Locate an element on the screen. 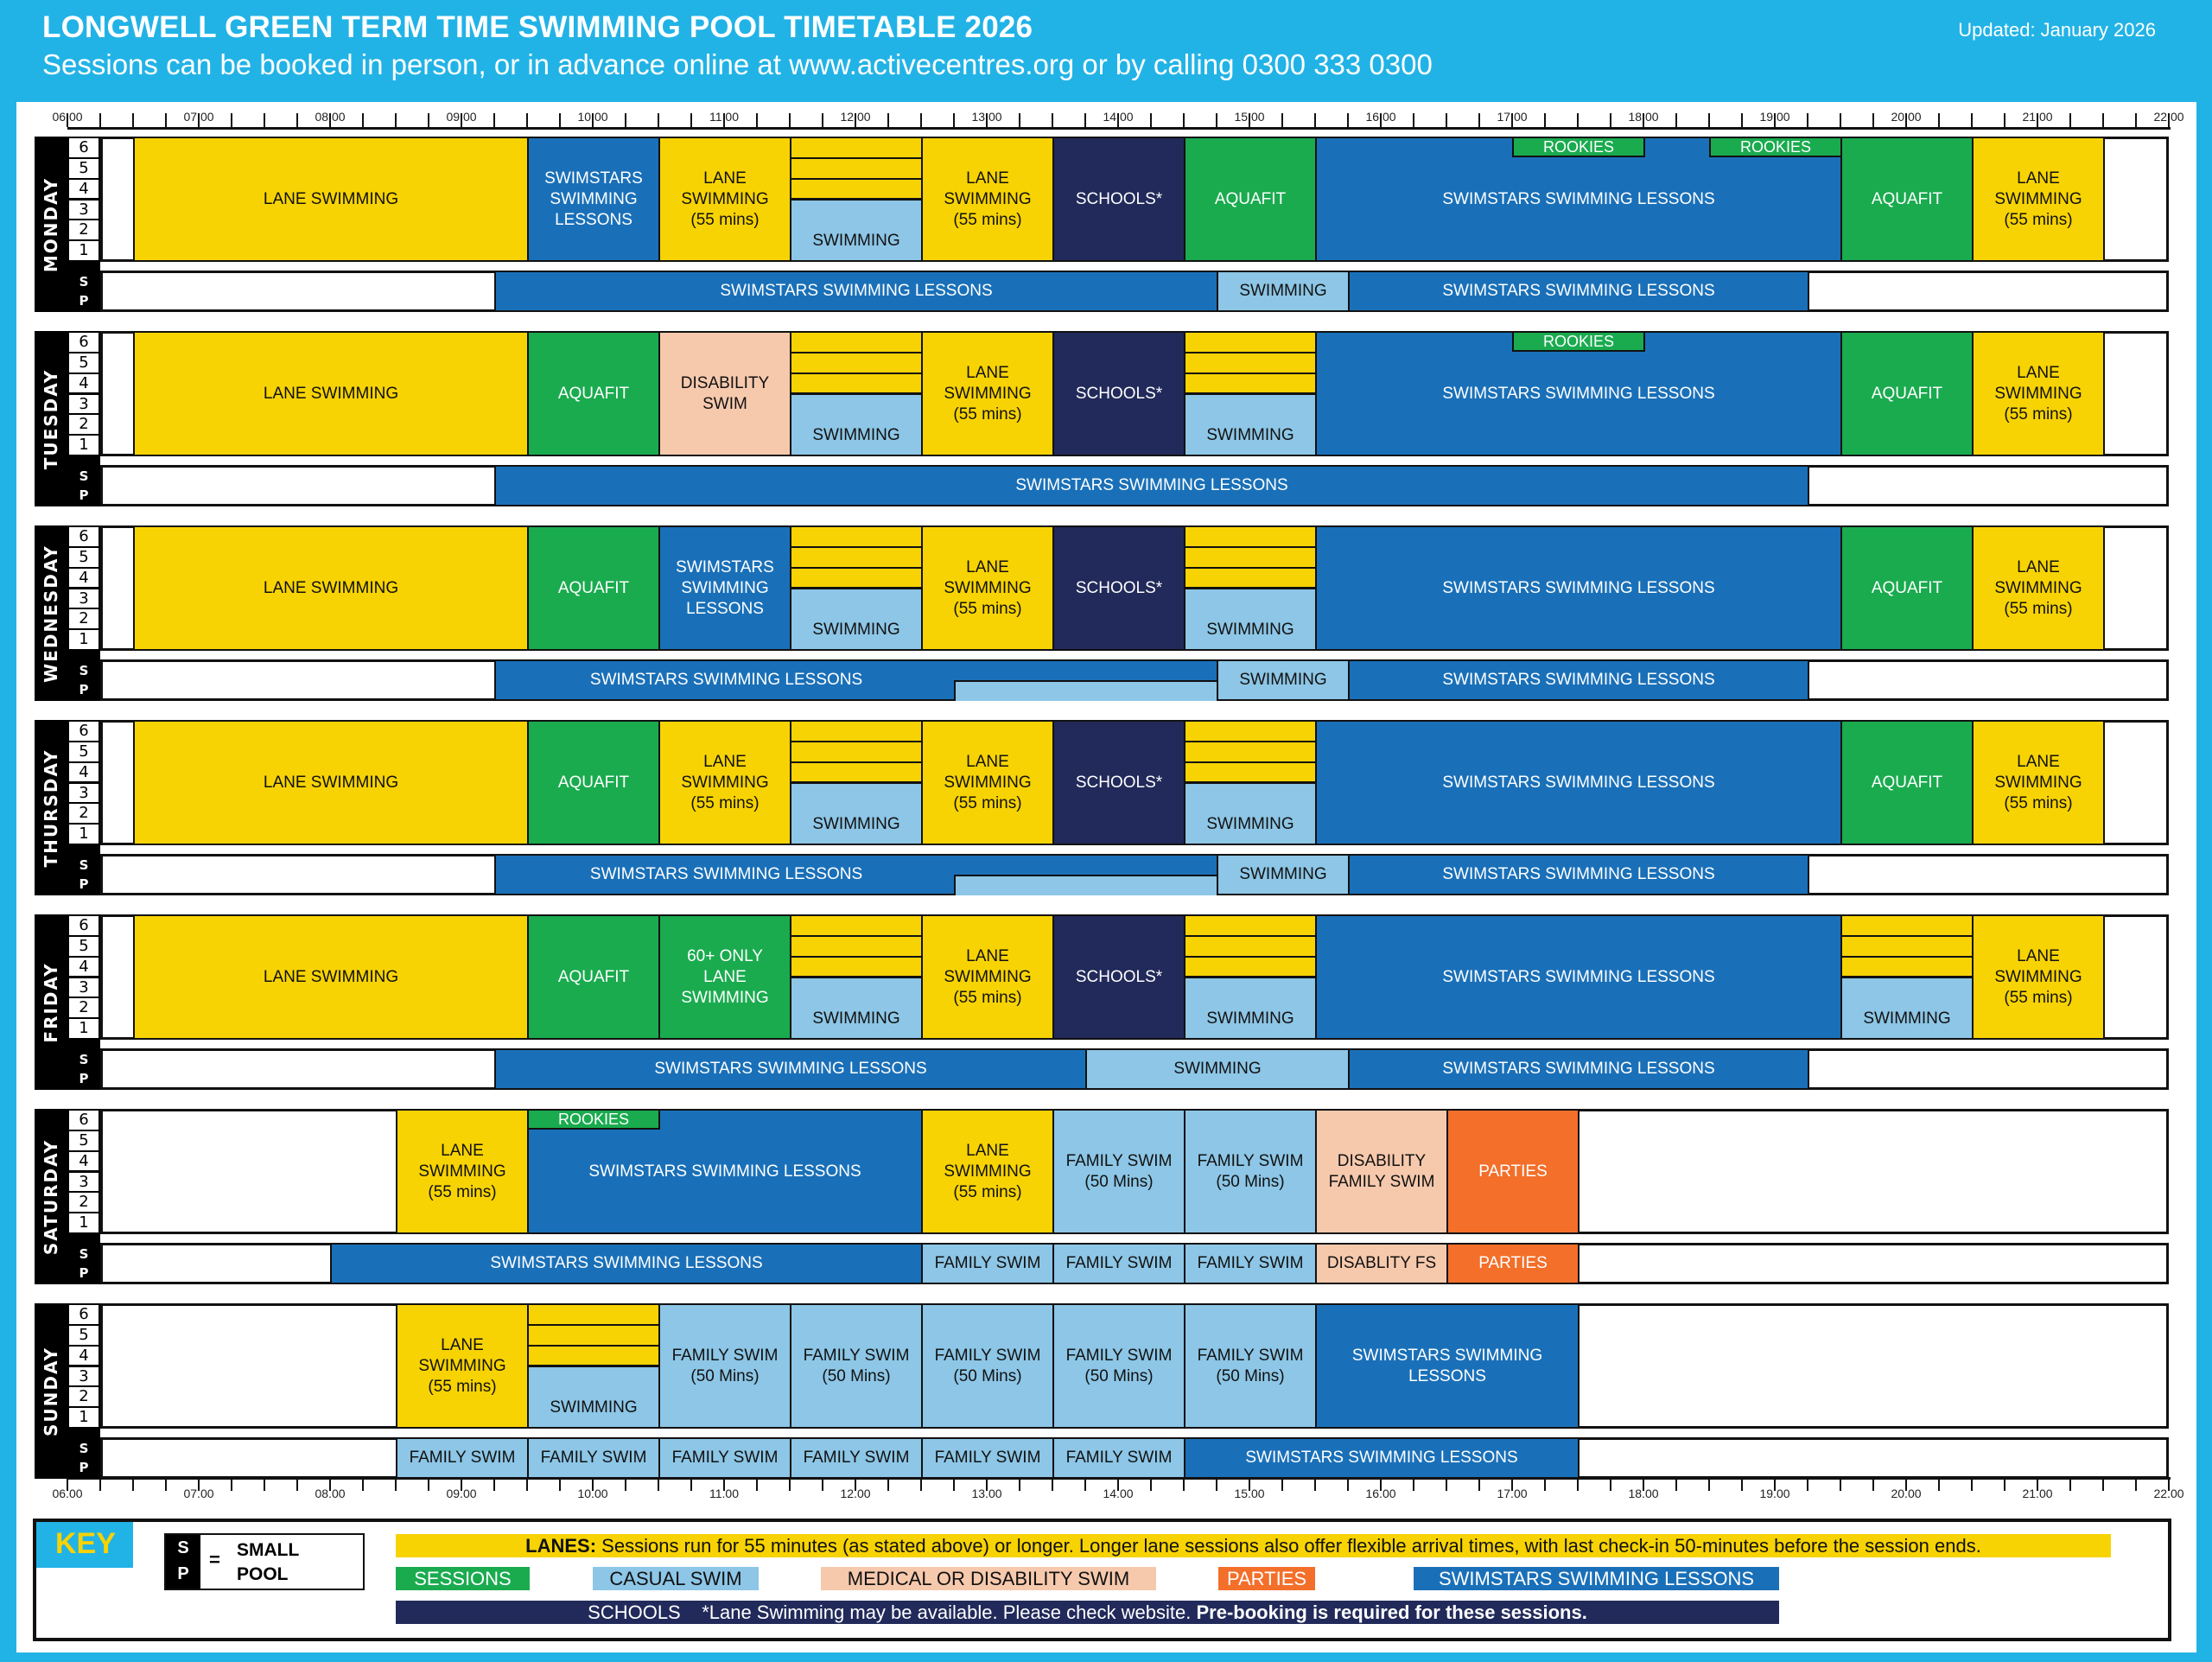 The image size is (2212, 1662). small-pool-session: PARTIES is located at coordinates (1513, 1263).